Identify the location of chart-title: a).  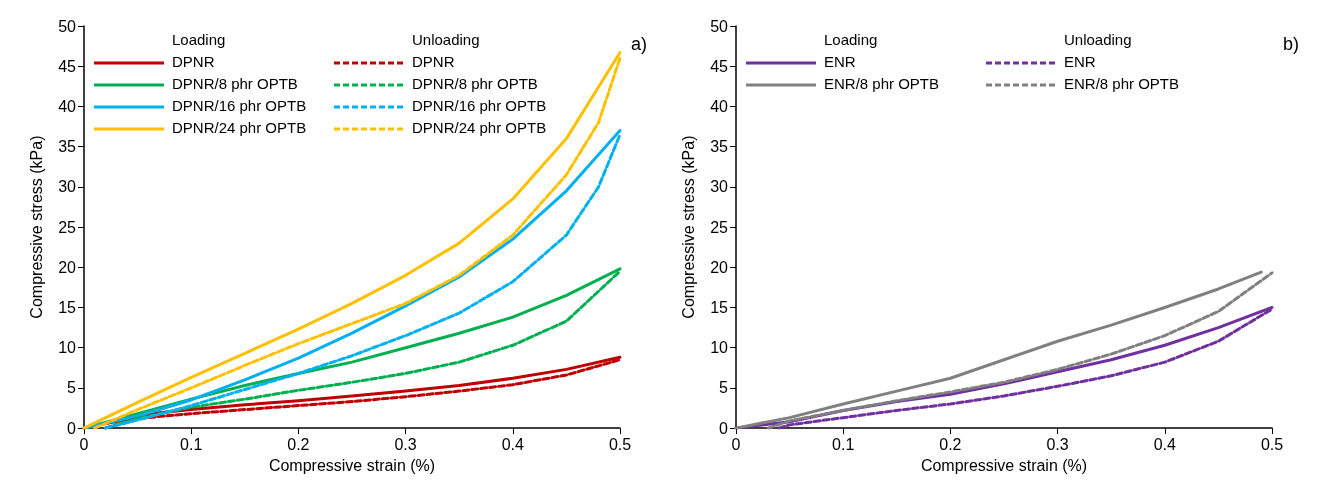
(639, 44).